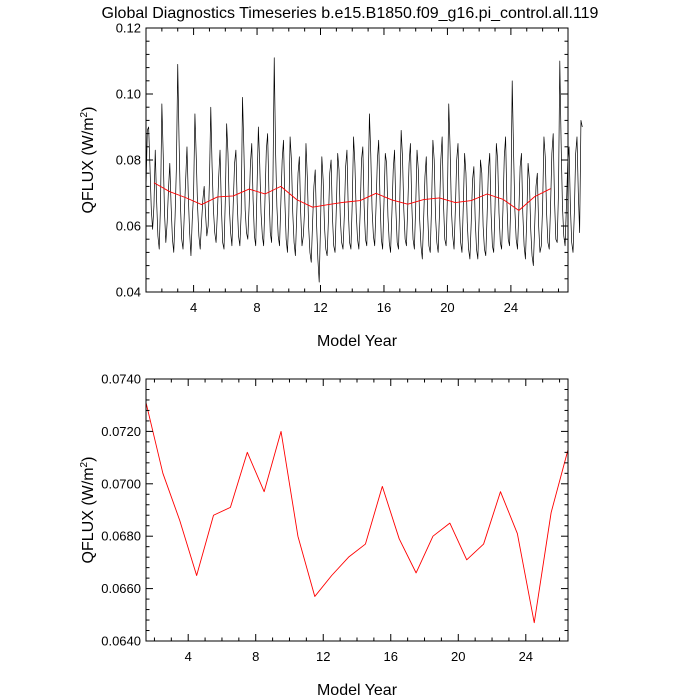  I want to click on bottom-xtick-label: 20, so click(458, 656).